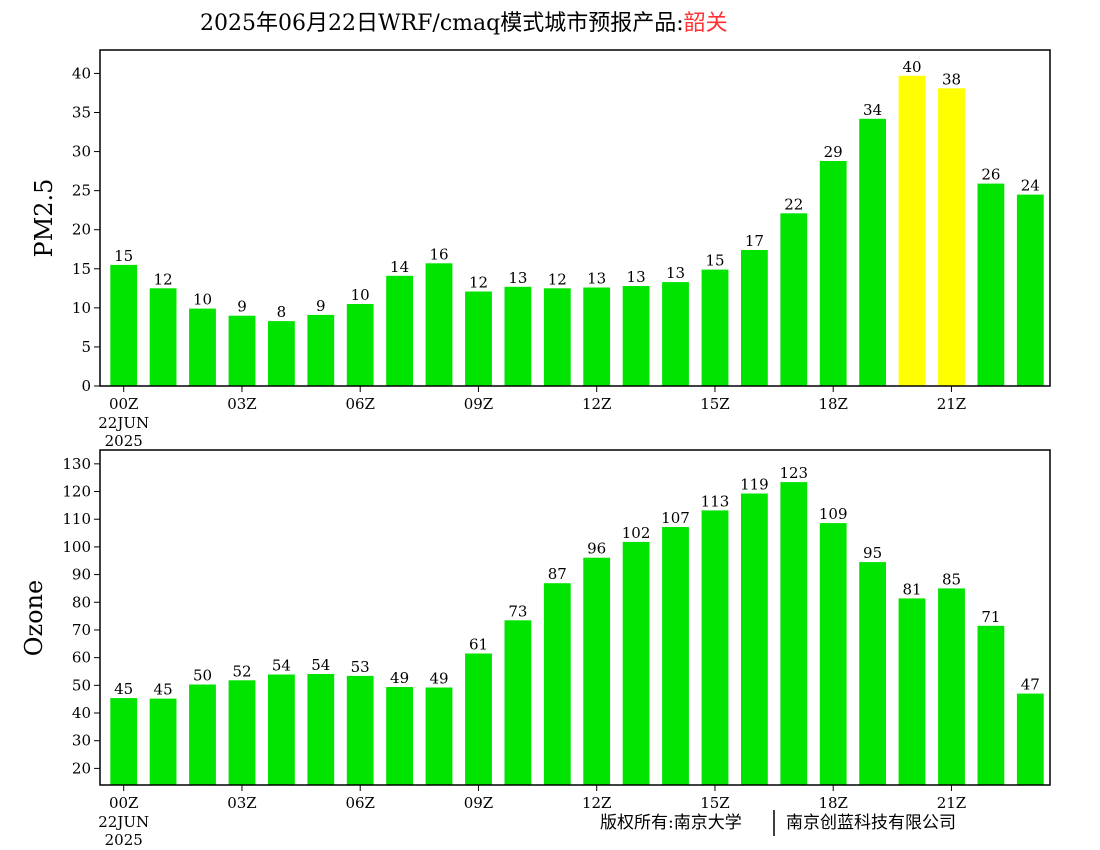 The image size is (1100, 850). I want to click on ozone-x-tick-label: 21Z, so click(952, 803).